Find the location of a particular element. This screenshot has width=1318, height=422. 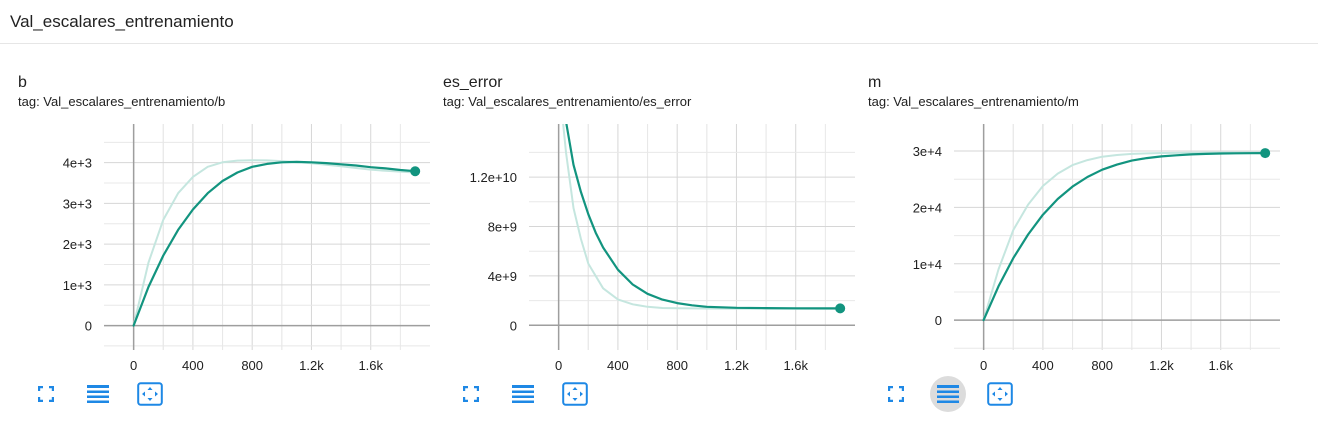

y-tick-label: 8e+9 is located at coordinates (502, 227).